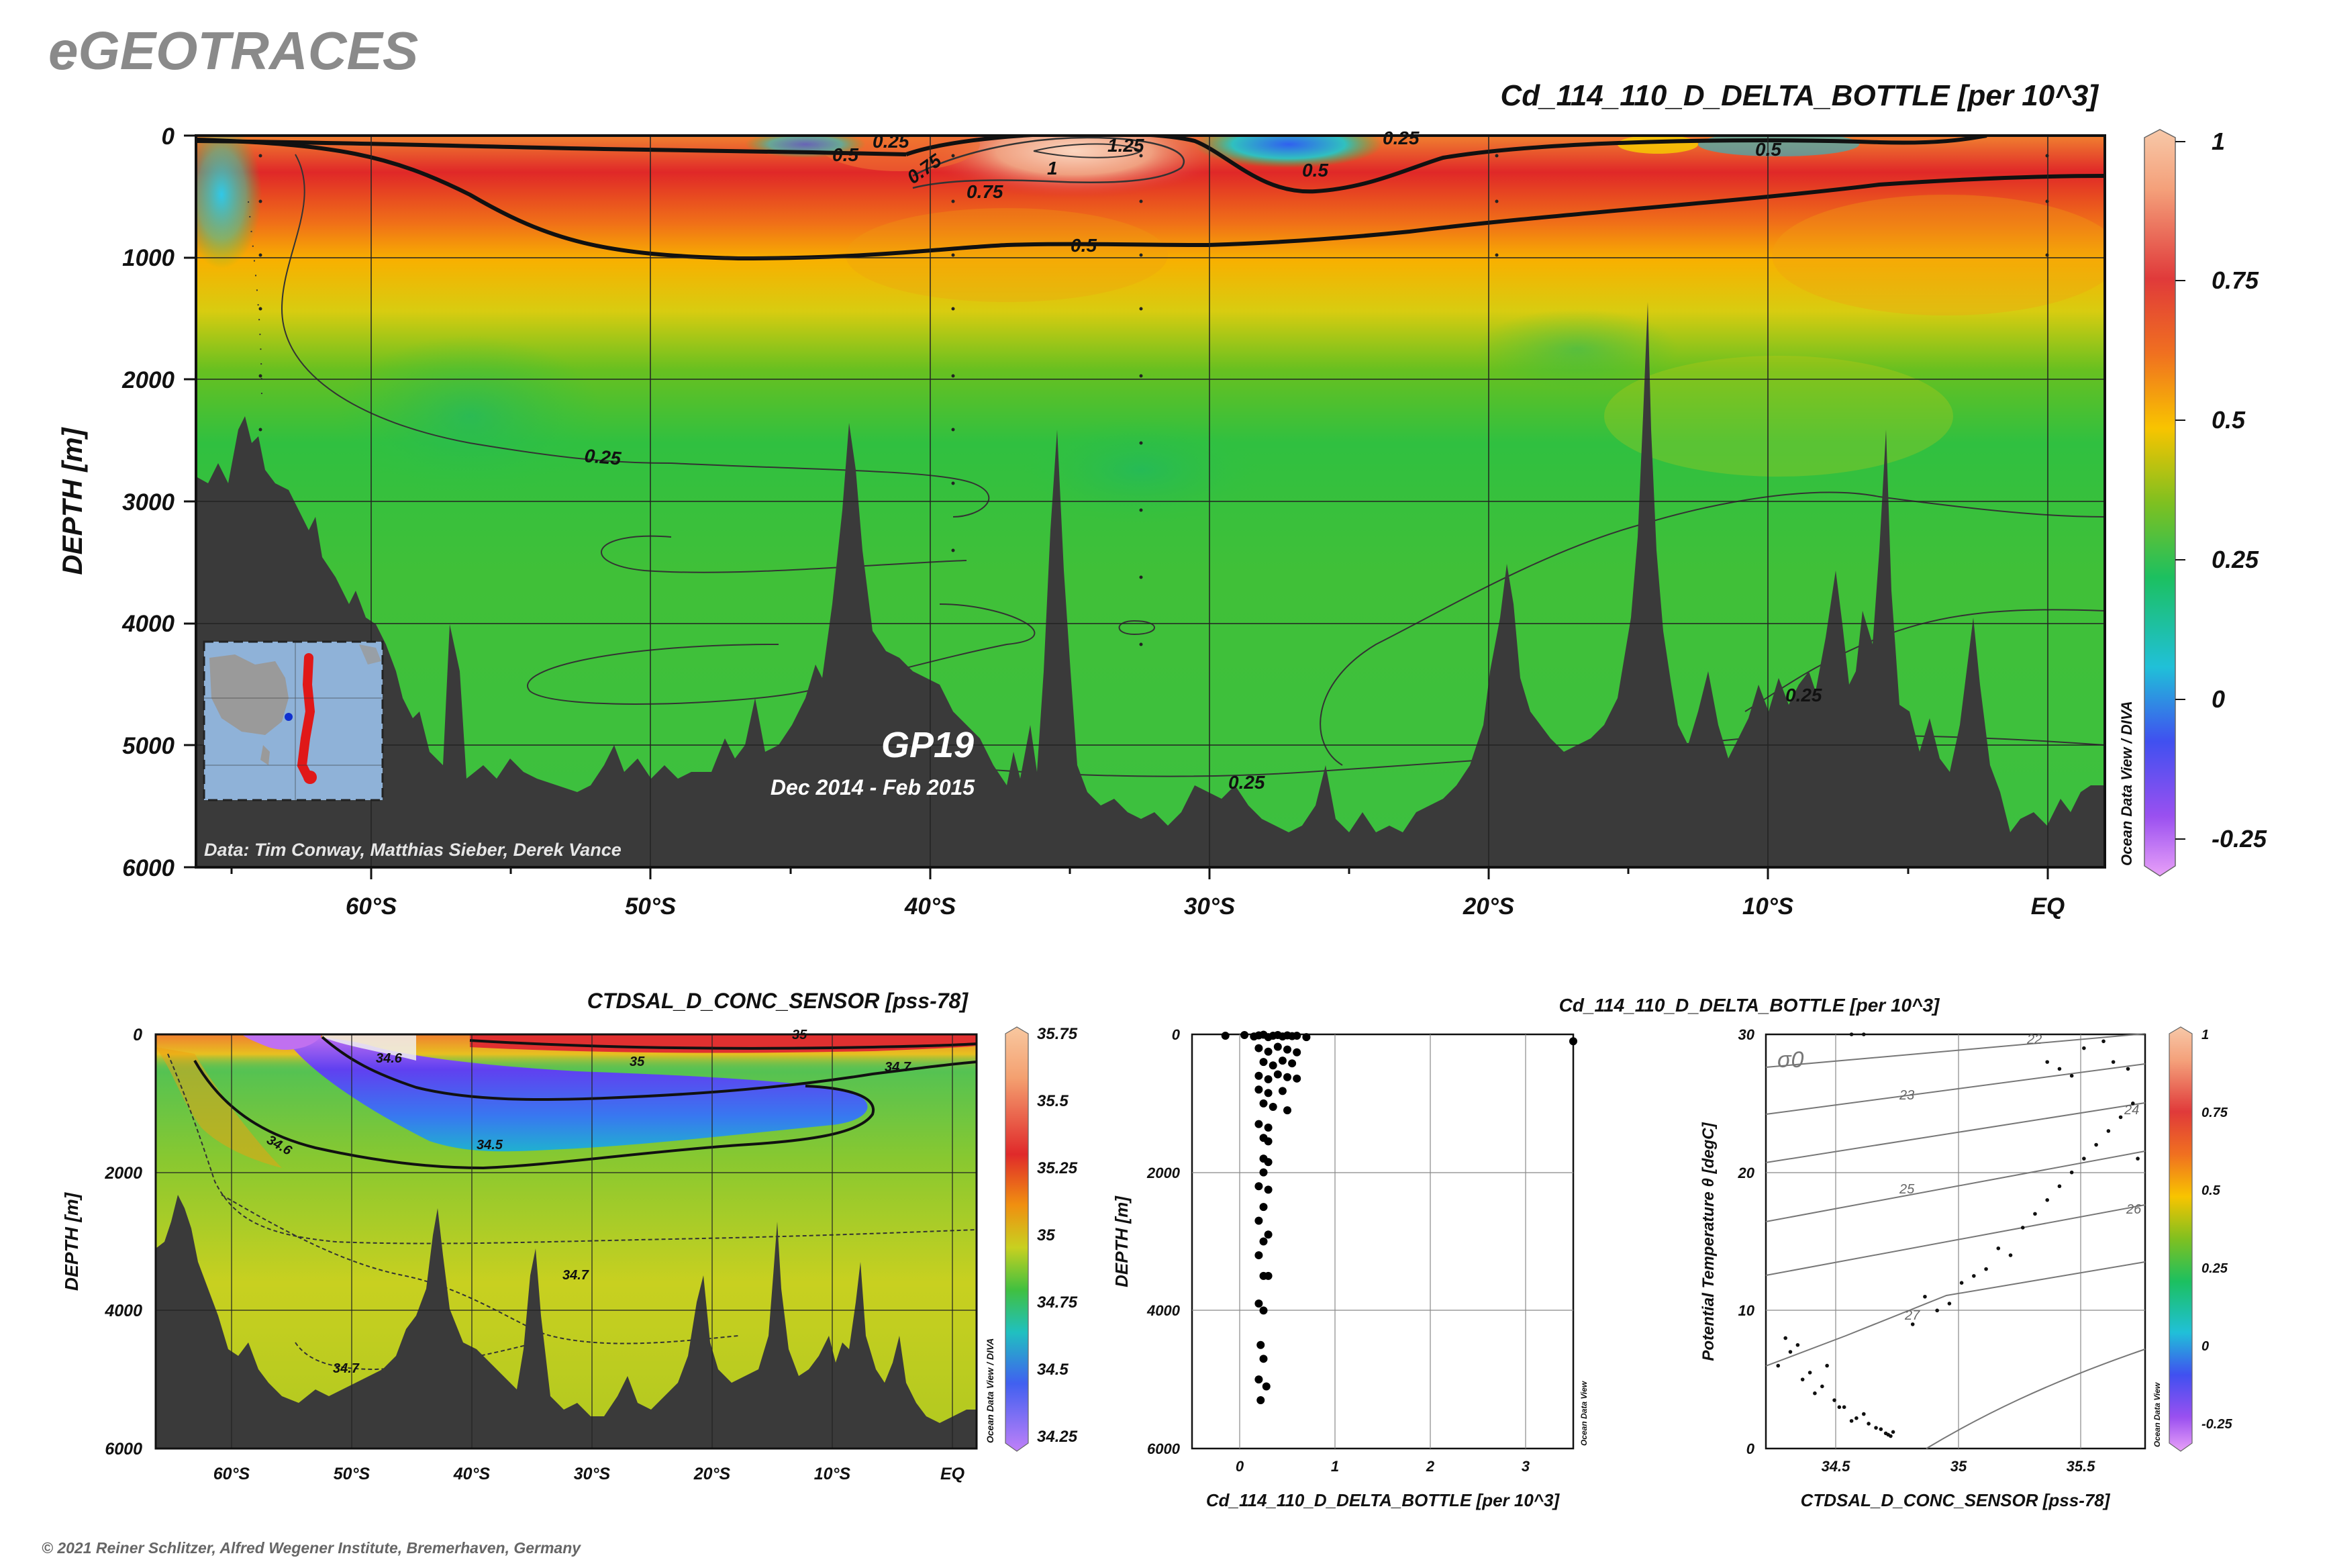 This screenshot has height=1568, width=2327. I want to click on y-tick-label: 0, so click(137, 1035).